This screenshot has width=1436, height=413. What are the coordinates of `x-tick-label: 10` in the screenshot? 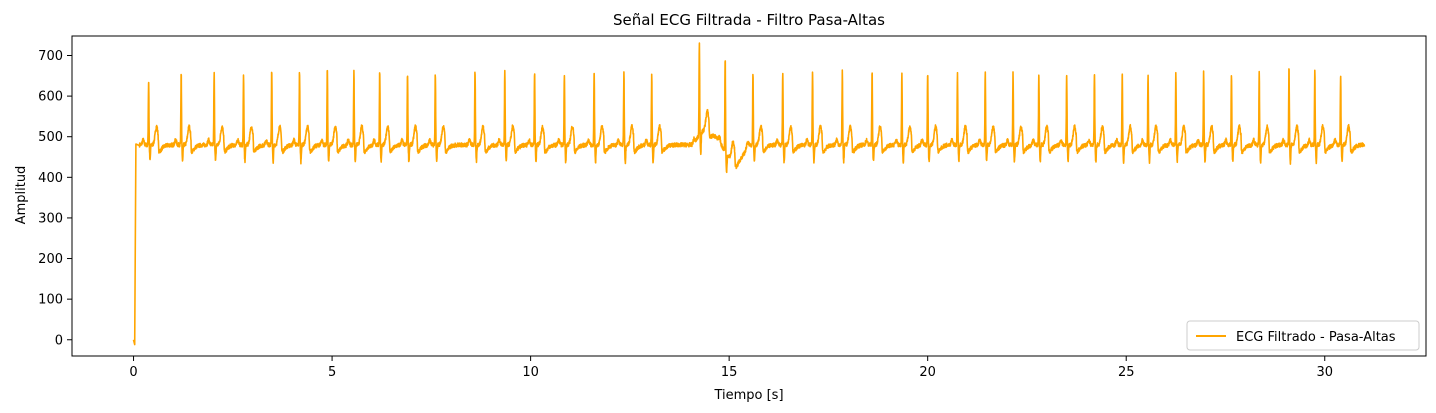 It's located at (530, 372).